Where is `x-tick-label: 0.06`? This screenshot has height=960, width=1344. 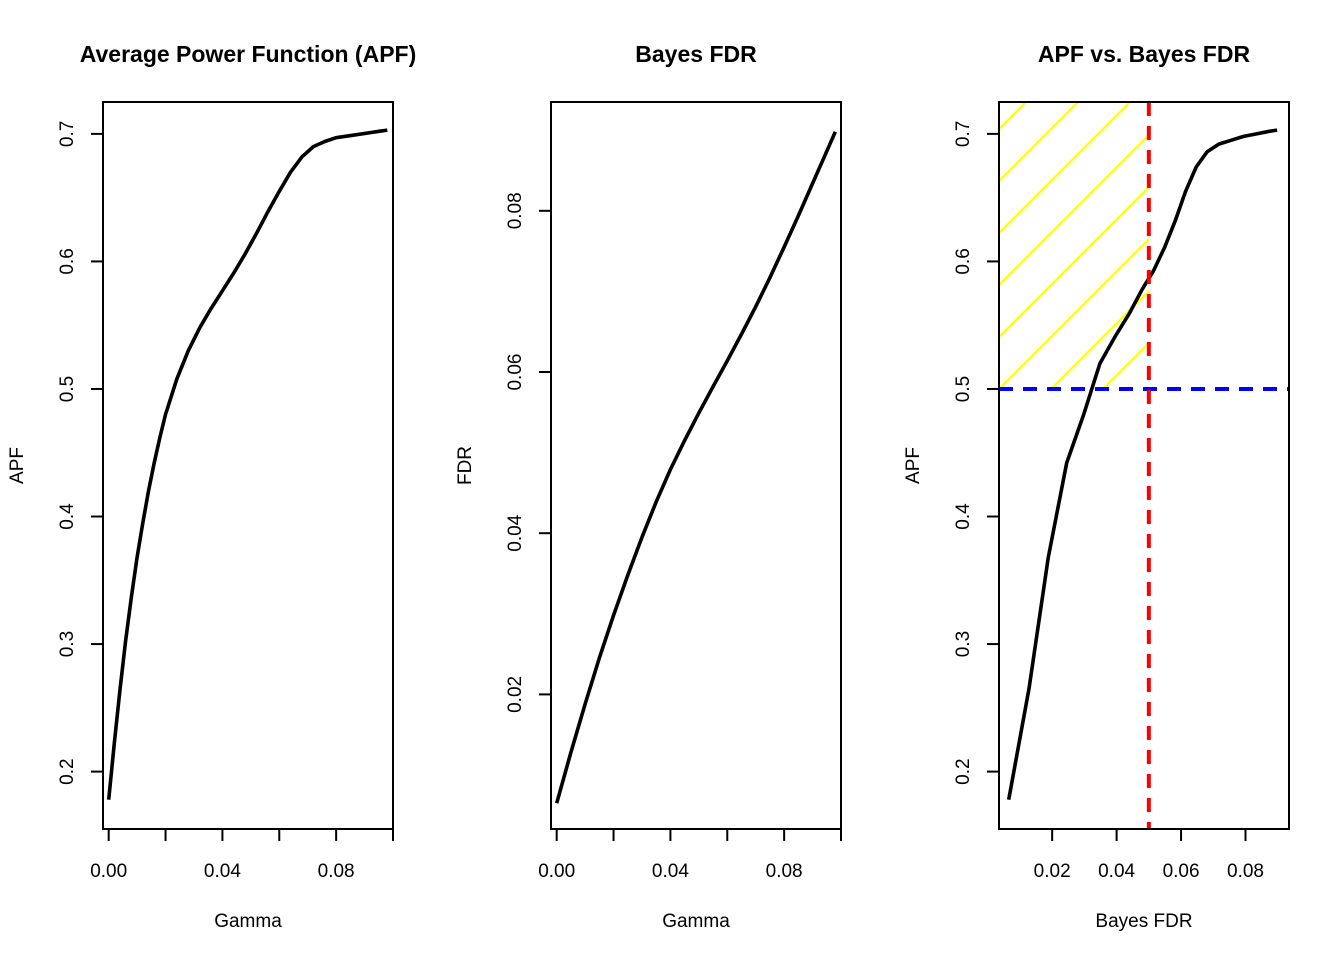 x-tick-label: 0.06 is located at coordinates (1181, 871).